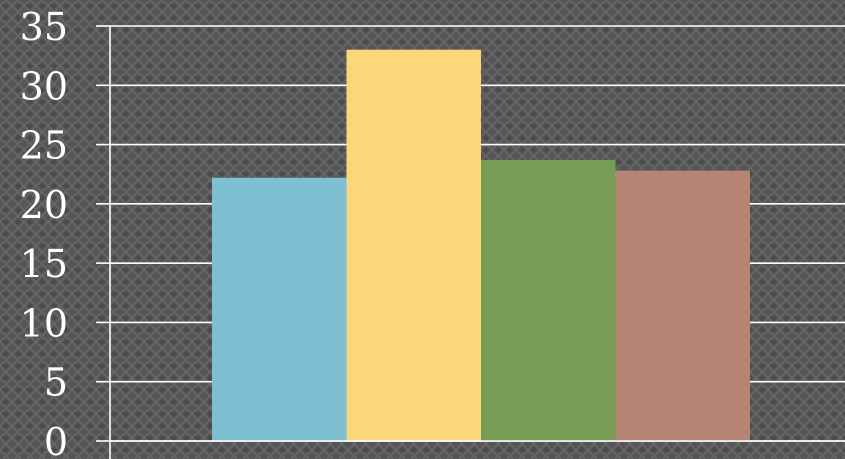  What do you see at coordinates (56, 383) in the screenshot?
I see `y-tick-label-5: 5` at bounding box center [56, 383].